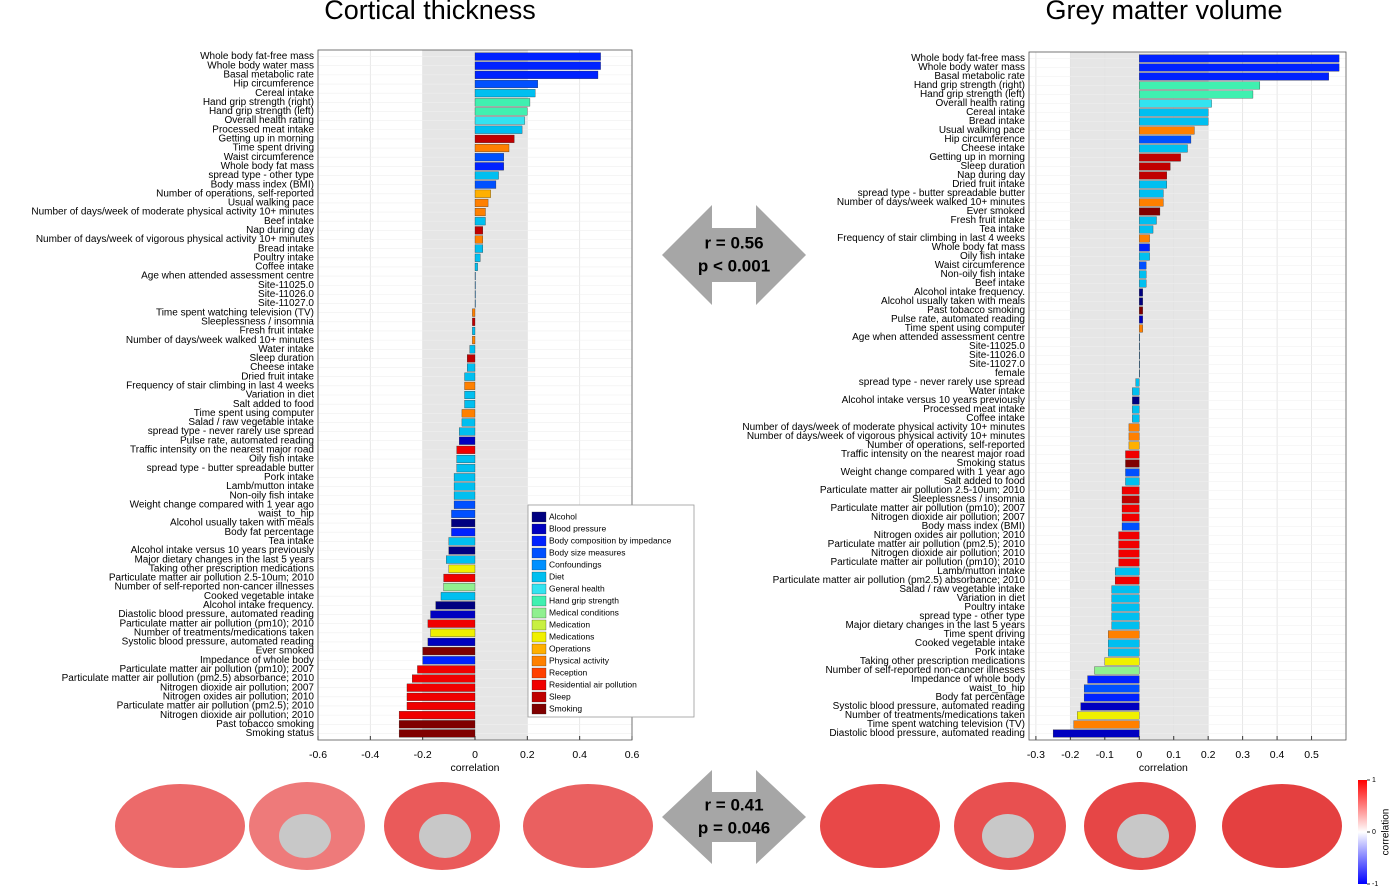 Image resolution: width=1394 pixels, height=896 pixels. Describe the element at coordinates (231, 568) in the screenshot. I see `y-tick-label: Taking other prescription medications` at that location.